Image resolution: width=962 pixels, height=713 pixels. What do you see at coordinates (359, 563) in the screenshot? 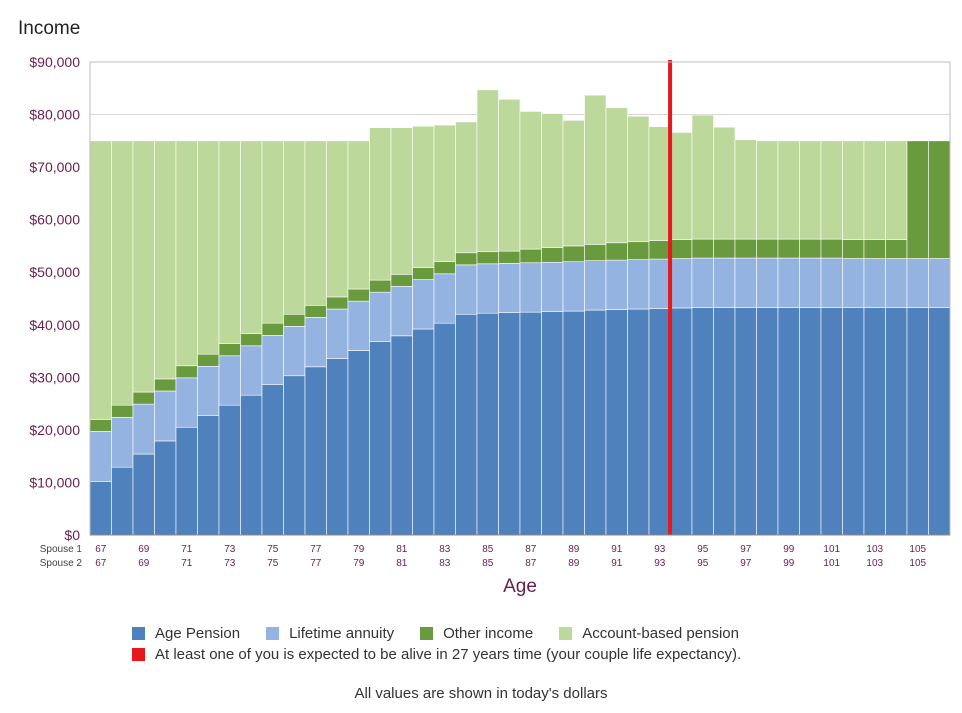
I see `x-tick-label: 79` at bounding box center [359, 563].